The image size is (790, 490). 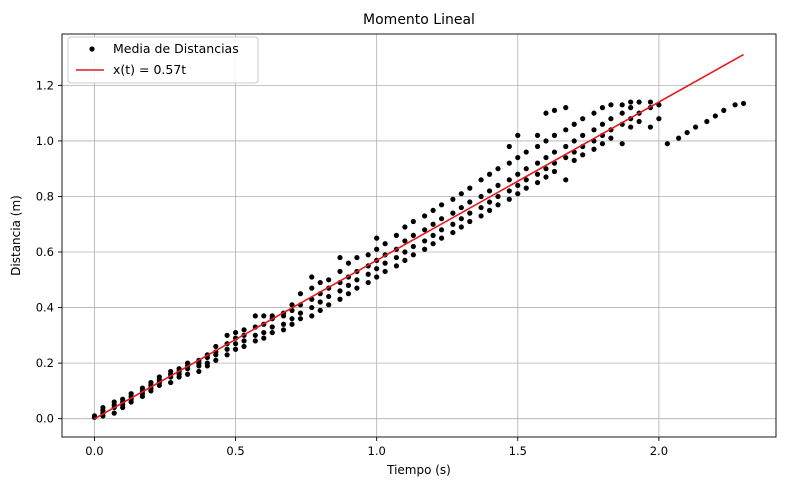 I want to click on y-tick-label: 0.4, so click(x=45, y=308).